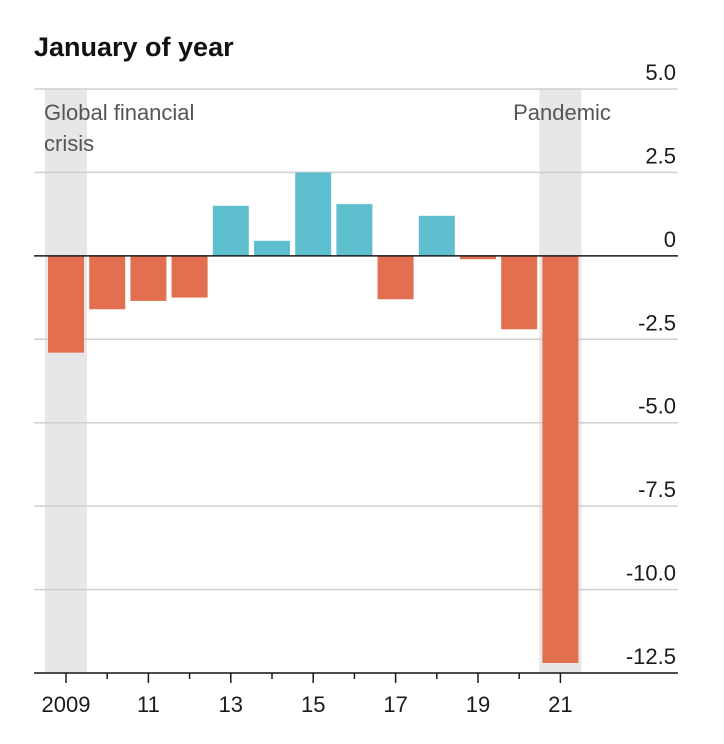  I want to click on y-tick-label: 2.5, so click(660, 155).